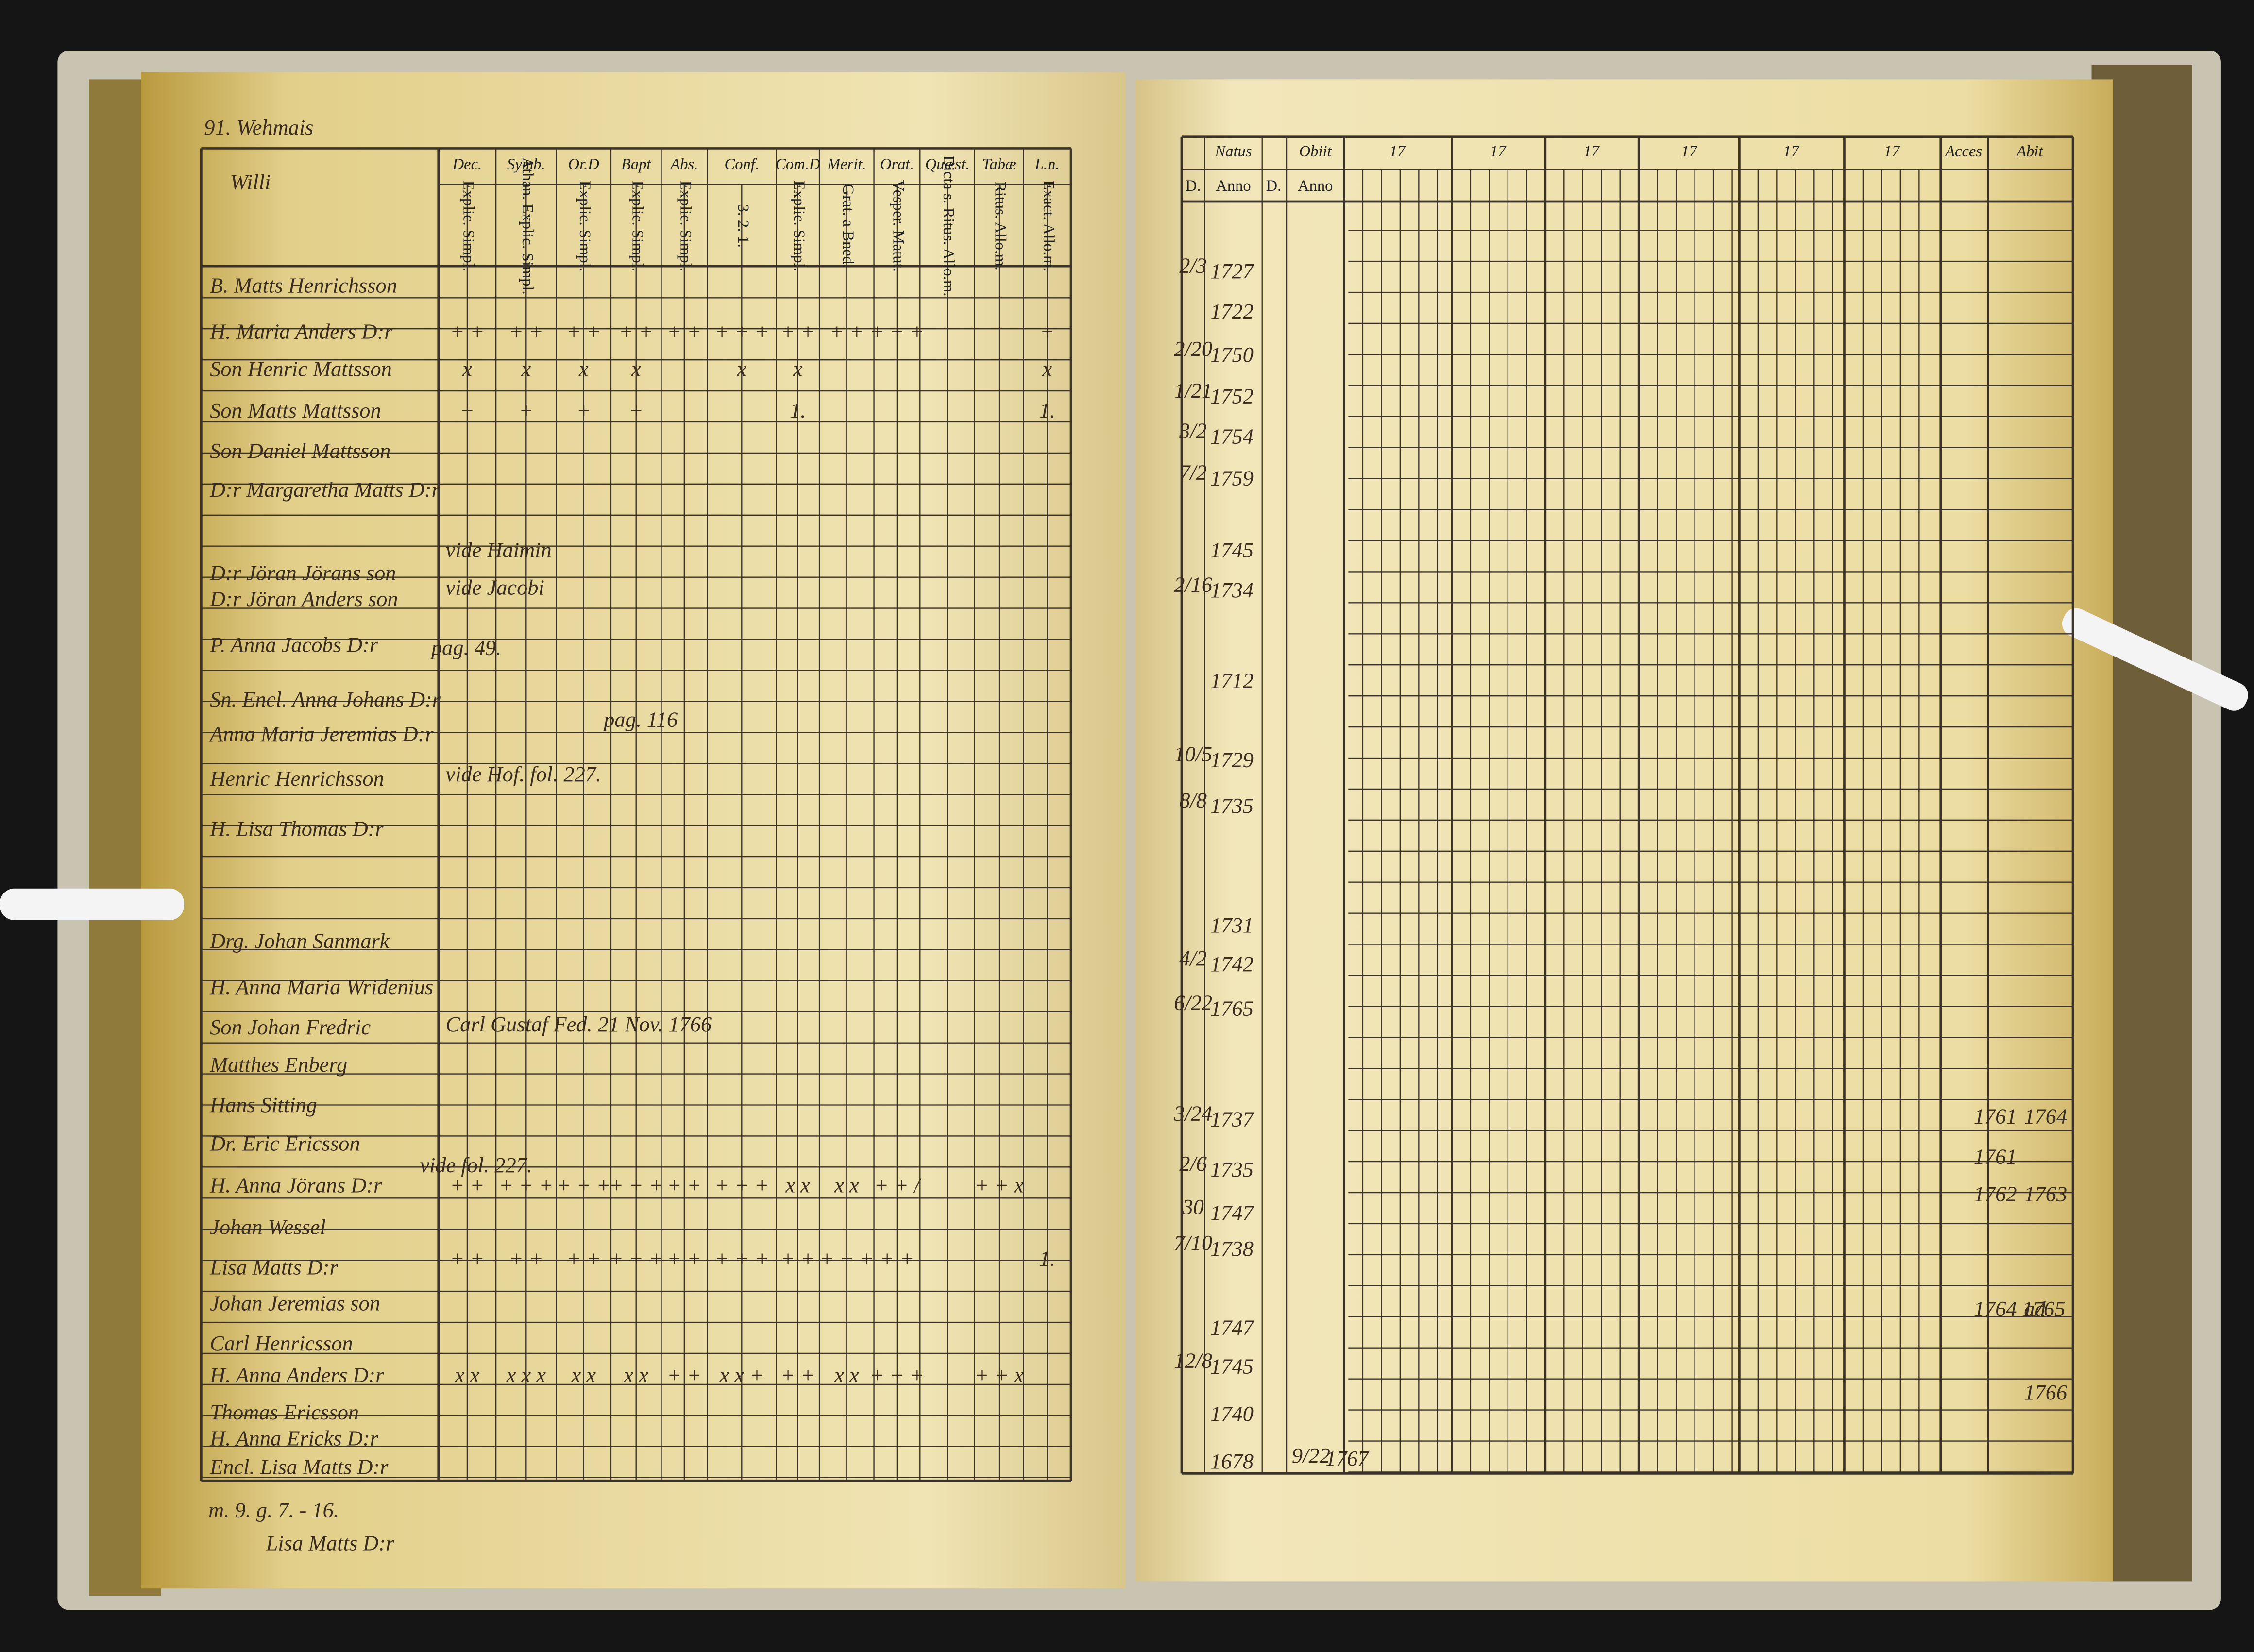 This screenshot has width=2254, height=1652. Describe the element at coordinates (579, 1024) in the screenshot. I see `note: Carl Gustaf Fed. 21 Nov. 1766` at that location.